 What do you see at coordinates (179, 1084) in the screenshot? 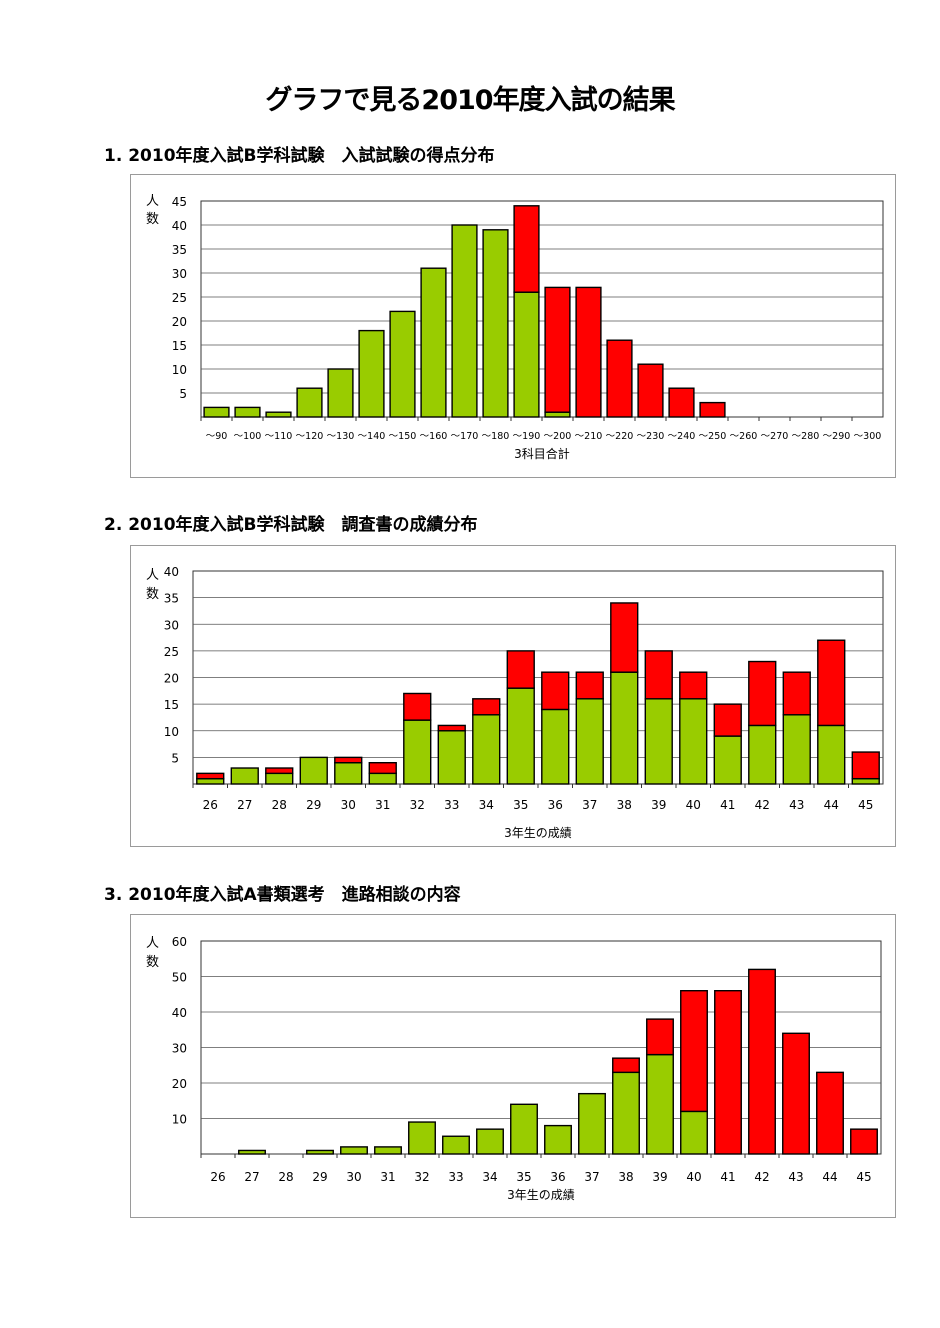
I see `y-tick-label: 20` at bounding box center [179, 1084].